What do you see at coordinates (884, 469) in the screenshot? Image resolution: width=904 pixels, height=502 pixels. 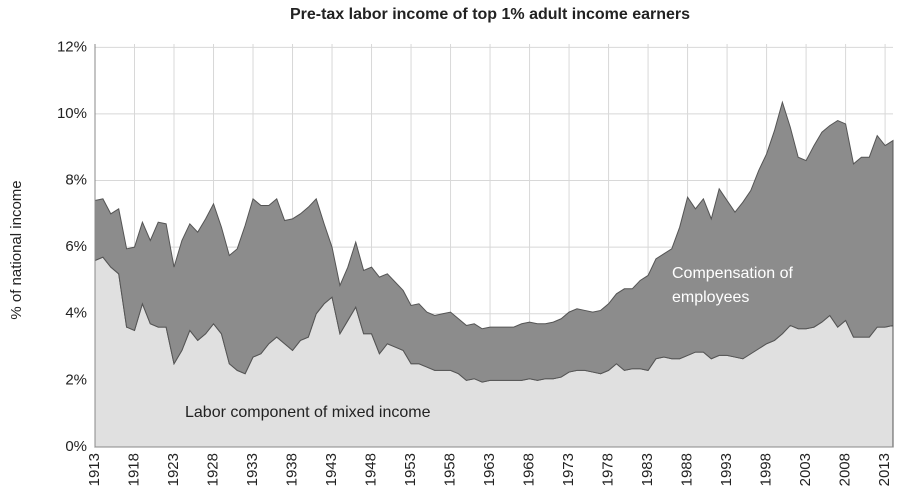 I see `x-tick-label: 2013` at bounding box center [884, 469].